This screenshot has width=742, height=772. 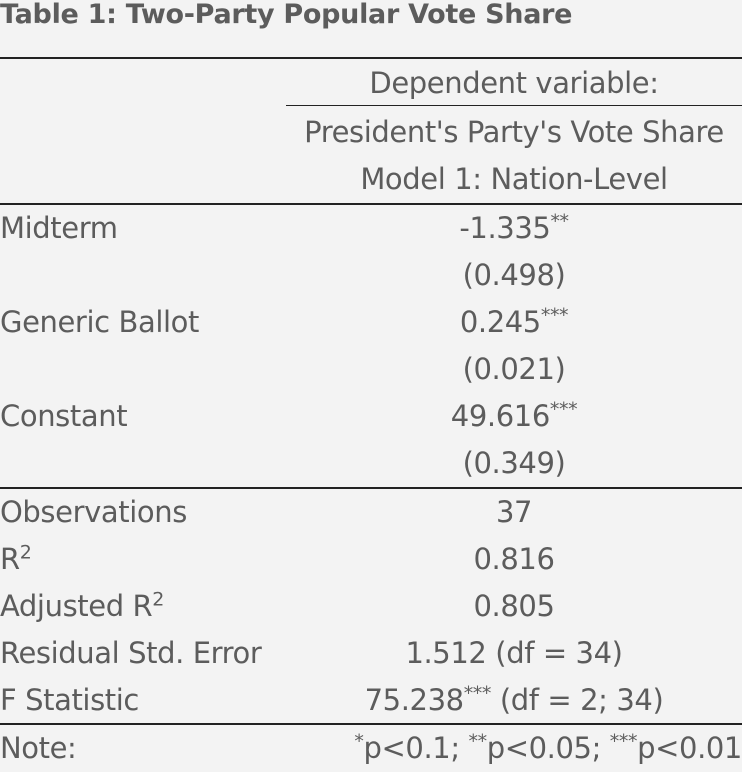 What do you see at coordinates (93, 512) in the screenshot?
I see `row-label: Observations` at bounding box center [93, 512].